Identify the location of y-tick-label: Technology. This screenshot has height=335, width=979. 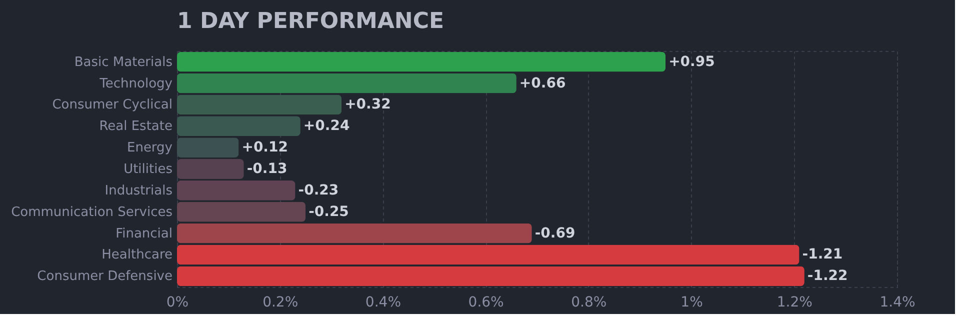
(135, 84).